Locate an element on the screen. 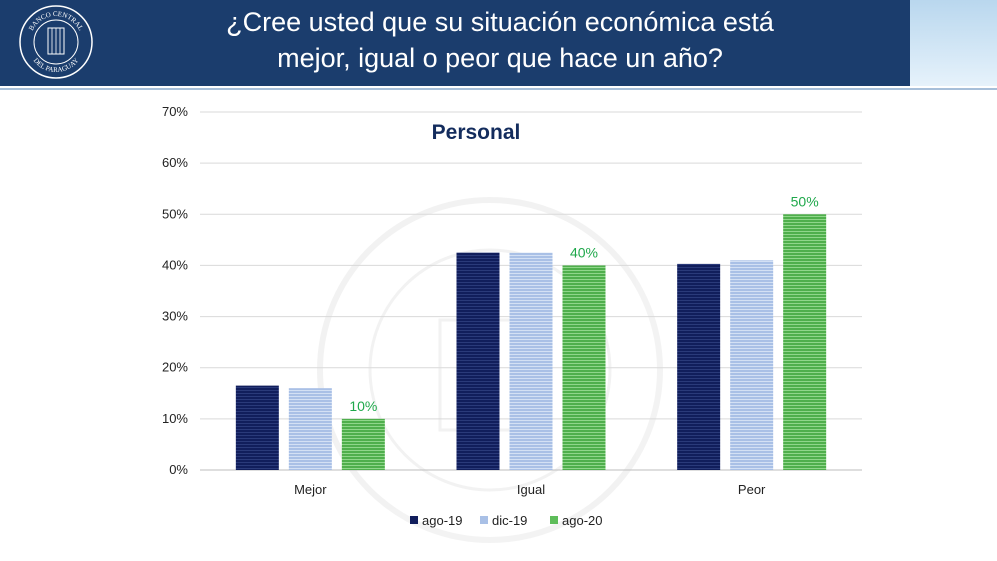 This screenshot has height=561, width=997. header-bar is located at coordinates (455, 43).